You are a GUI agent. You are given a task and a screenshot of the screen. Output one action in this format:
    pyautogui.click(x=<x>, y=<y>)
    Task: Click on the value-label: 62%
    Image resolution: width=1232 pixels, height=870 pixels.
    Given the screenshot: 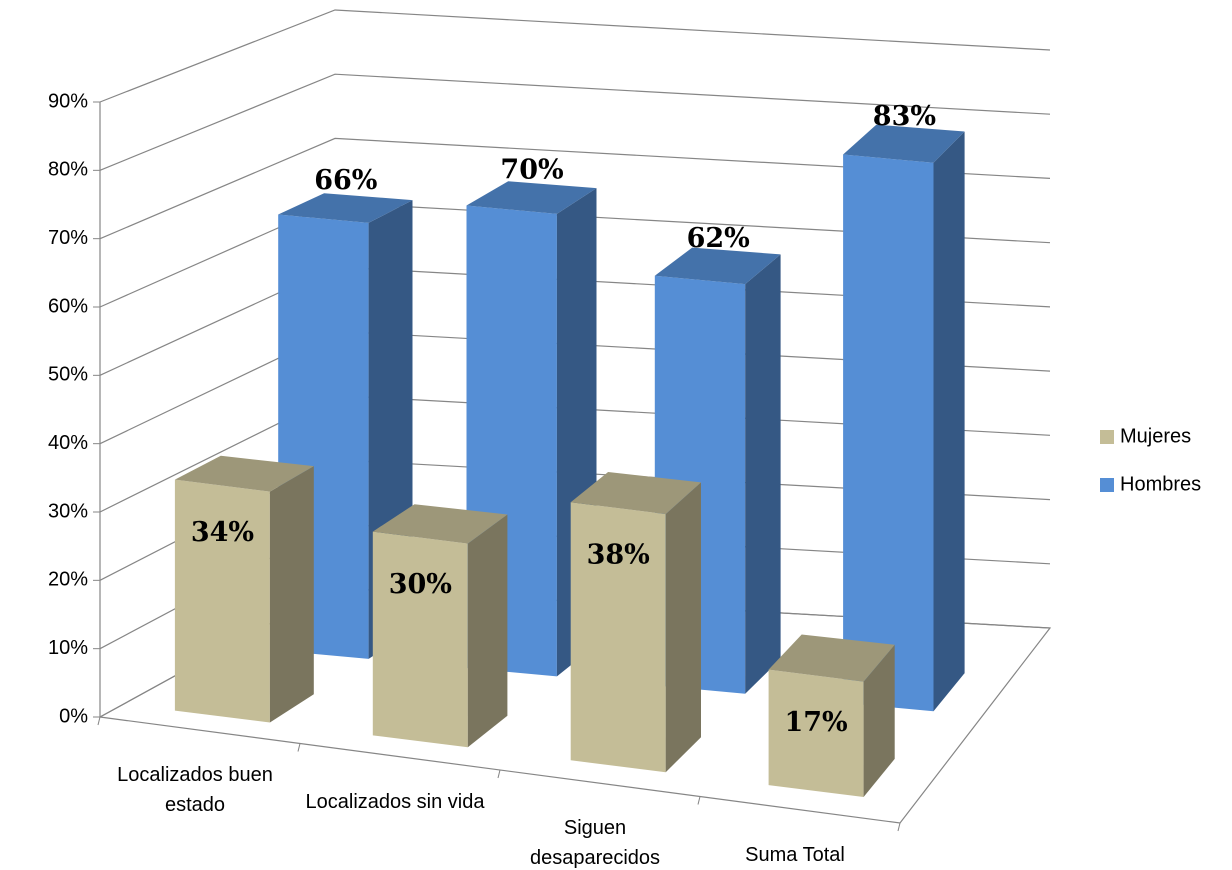 What is the action you would take?
    pyautogui.click(x=718, y=238)
    